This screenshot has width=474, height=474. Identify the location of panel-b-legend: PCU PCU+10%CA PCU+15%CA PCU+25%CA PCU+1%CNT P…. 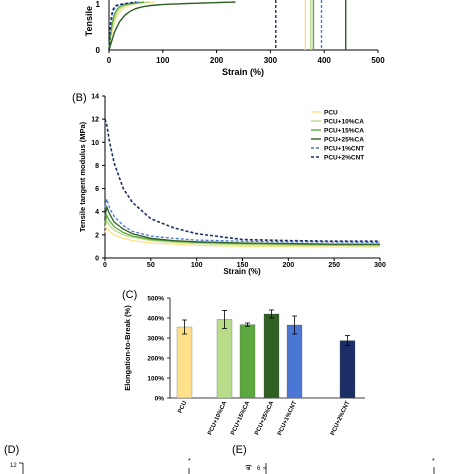
(337, 136).